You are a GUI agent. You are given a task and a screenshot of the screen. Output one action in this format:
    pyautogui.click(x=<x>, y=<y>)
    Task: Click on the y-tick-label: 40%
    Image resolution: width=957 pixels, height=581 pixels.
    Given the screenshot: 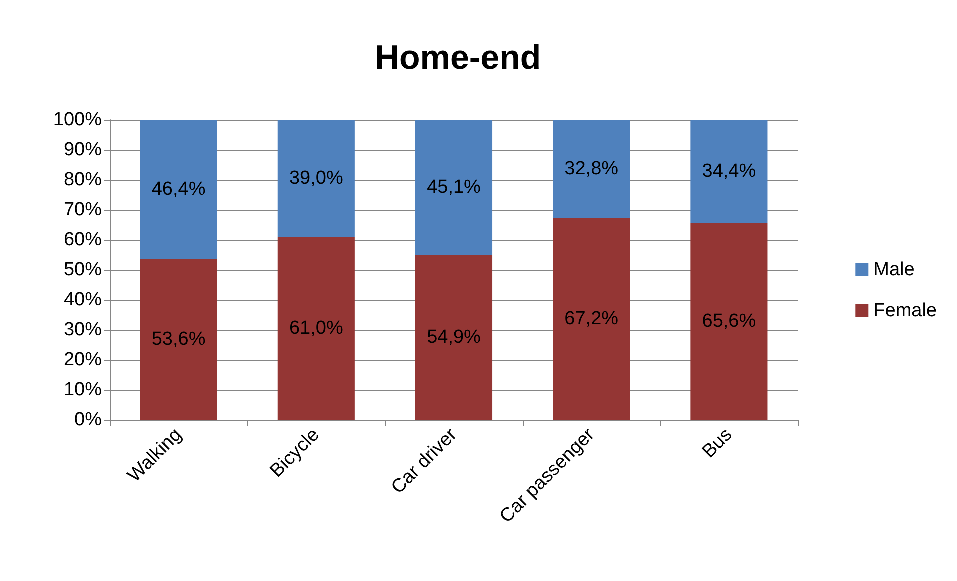 What is the action you would take?
    pyautogui.click(x=83, y=300)
    